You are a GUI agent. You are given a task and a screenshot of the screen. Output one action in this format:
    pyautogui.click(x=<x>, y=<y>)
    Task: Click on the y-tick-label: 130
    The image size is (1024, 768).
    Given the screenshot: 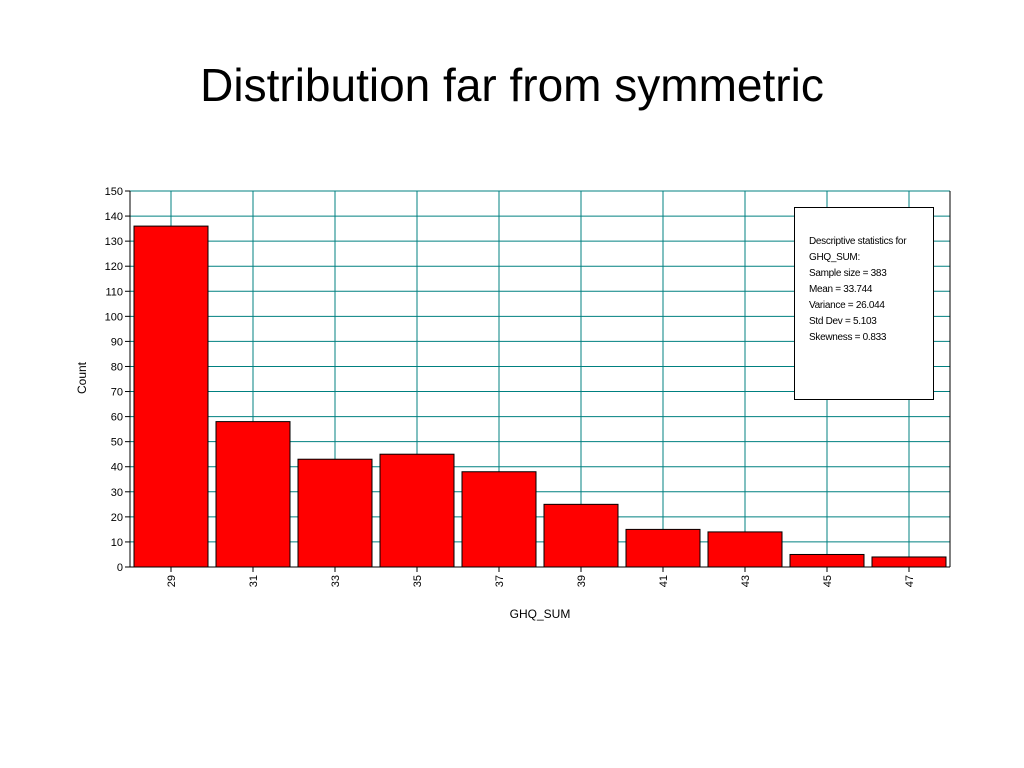 What is the action you would take?
    pyautogui.click(x=114, y=242)
    